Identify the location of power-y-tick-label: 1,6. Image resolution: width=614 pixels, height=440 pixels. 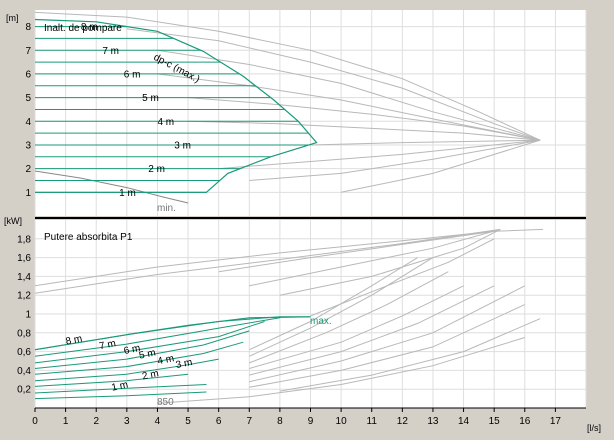
(24, 258).